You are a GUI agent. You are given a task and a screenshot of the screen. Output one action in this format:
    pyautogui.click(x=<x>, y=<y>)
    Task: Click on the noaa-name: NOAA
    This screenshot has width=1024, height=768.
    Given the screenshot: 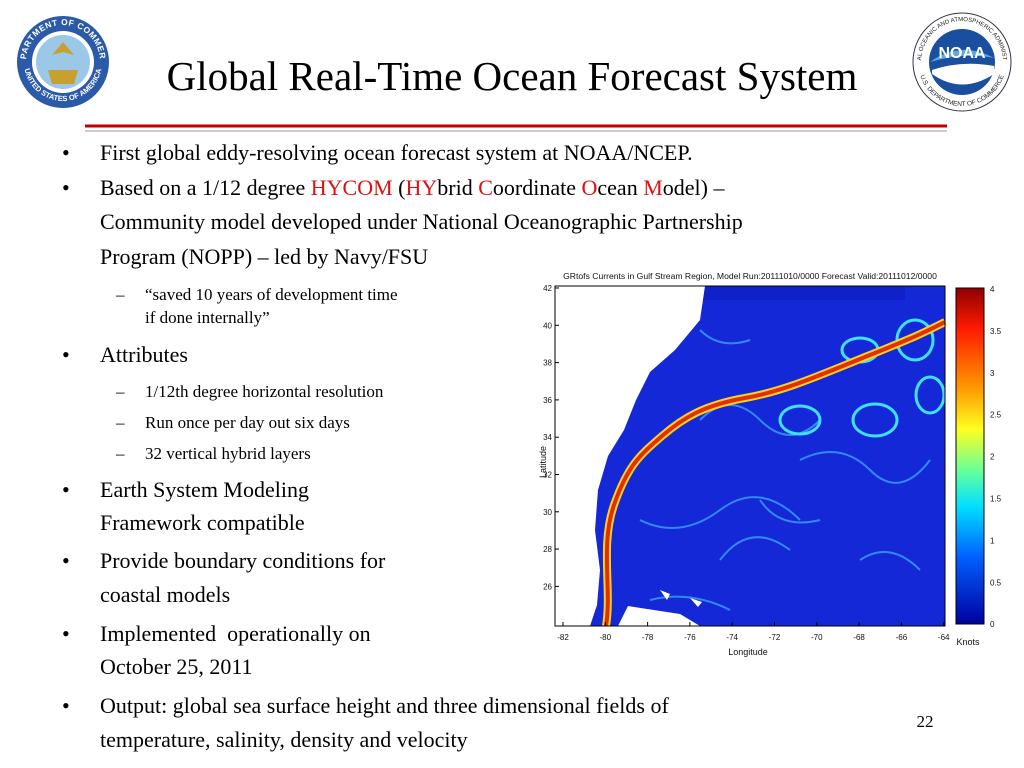 What is the action you would take?
    pyautogui.click(x=962, y=53)
    